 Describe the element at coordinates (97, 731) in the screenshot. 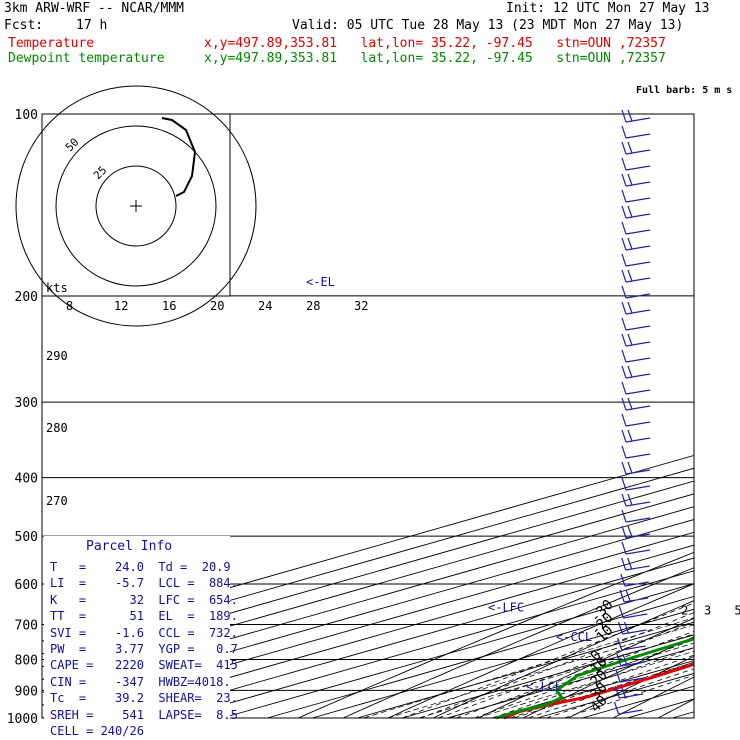

I see `parcel-info-row: CELL = 240/26` at that location.